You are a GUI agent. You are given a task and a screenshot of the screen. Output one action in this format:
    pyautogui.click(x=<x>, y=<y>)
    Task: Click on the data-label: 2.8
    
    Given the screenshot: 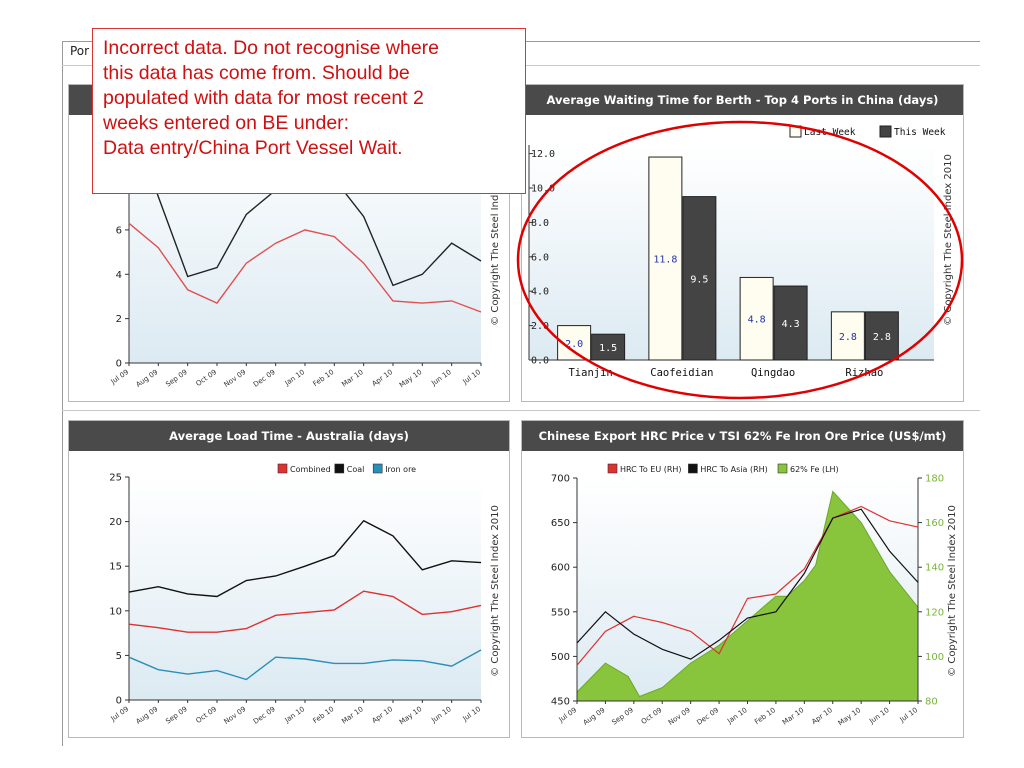 What is the action you would take?
    pyautogui.click(x=848, y=337)
    